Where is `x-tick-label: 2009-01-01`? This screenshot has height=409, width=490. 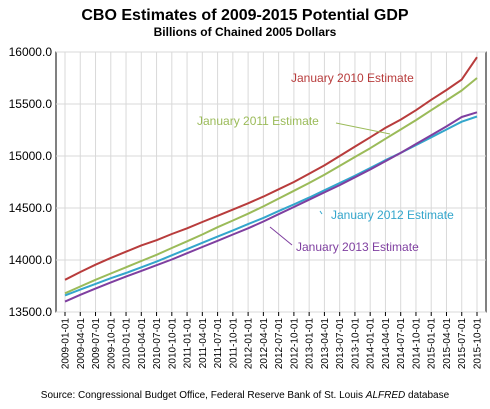 x-tick-label: 2009-01-01 is located at coordinates (66, 344).